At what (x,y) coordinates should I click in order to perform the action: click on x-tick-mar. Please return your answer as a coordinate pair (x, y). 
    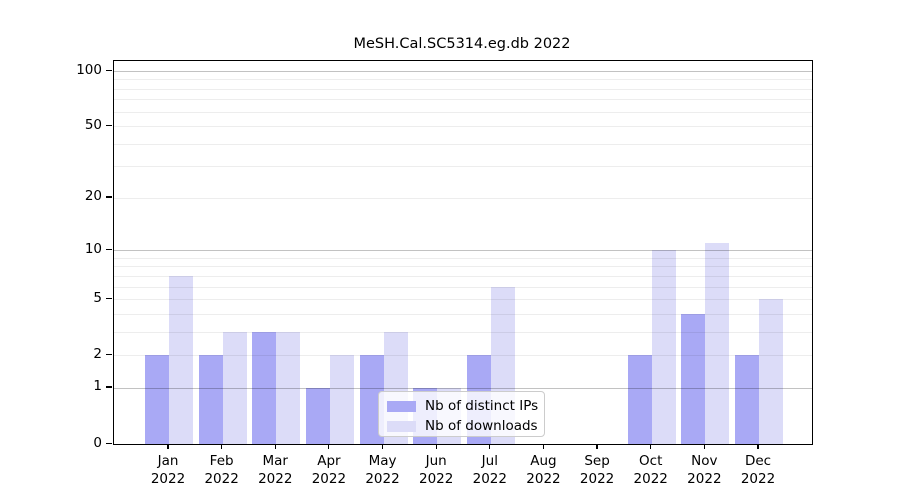
    Looking at the image, I should click on (275, 446).